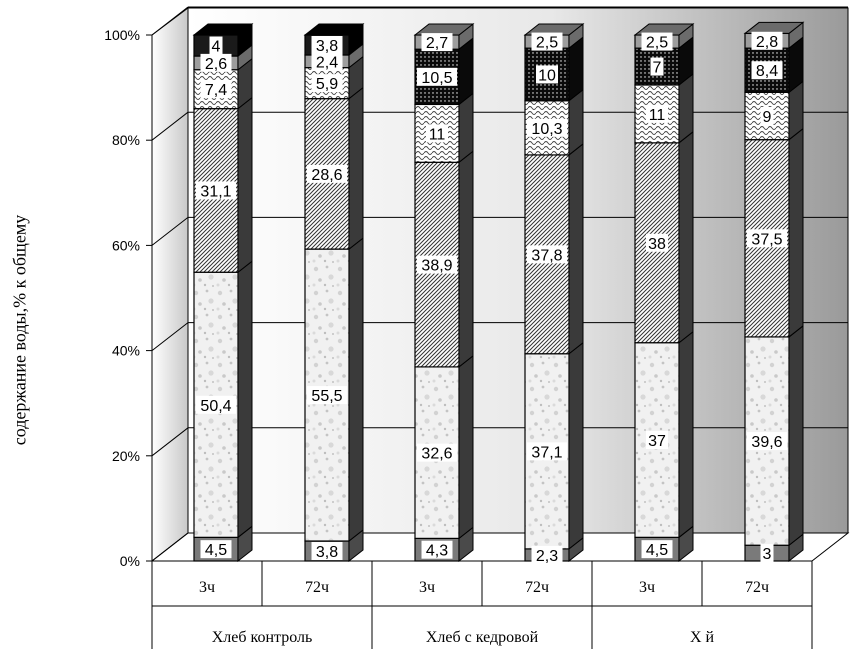 The height and width of the screenshot is (649, 850). Describe the element at coordinates (207, 587) in the screenshot. I see `x-tick-label: 3ч` at that location.